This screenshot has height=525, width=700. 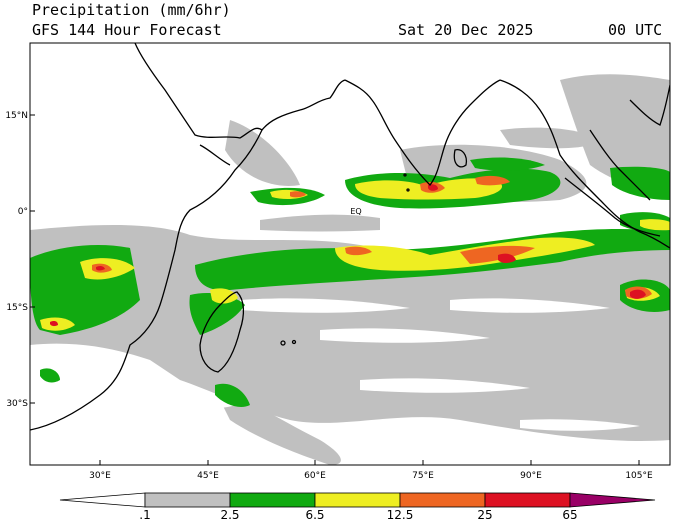 I want to click on colorbar-label-2: 6.5, so click(x=315, y=515).